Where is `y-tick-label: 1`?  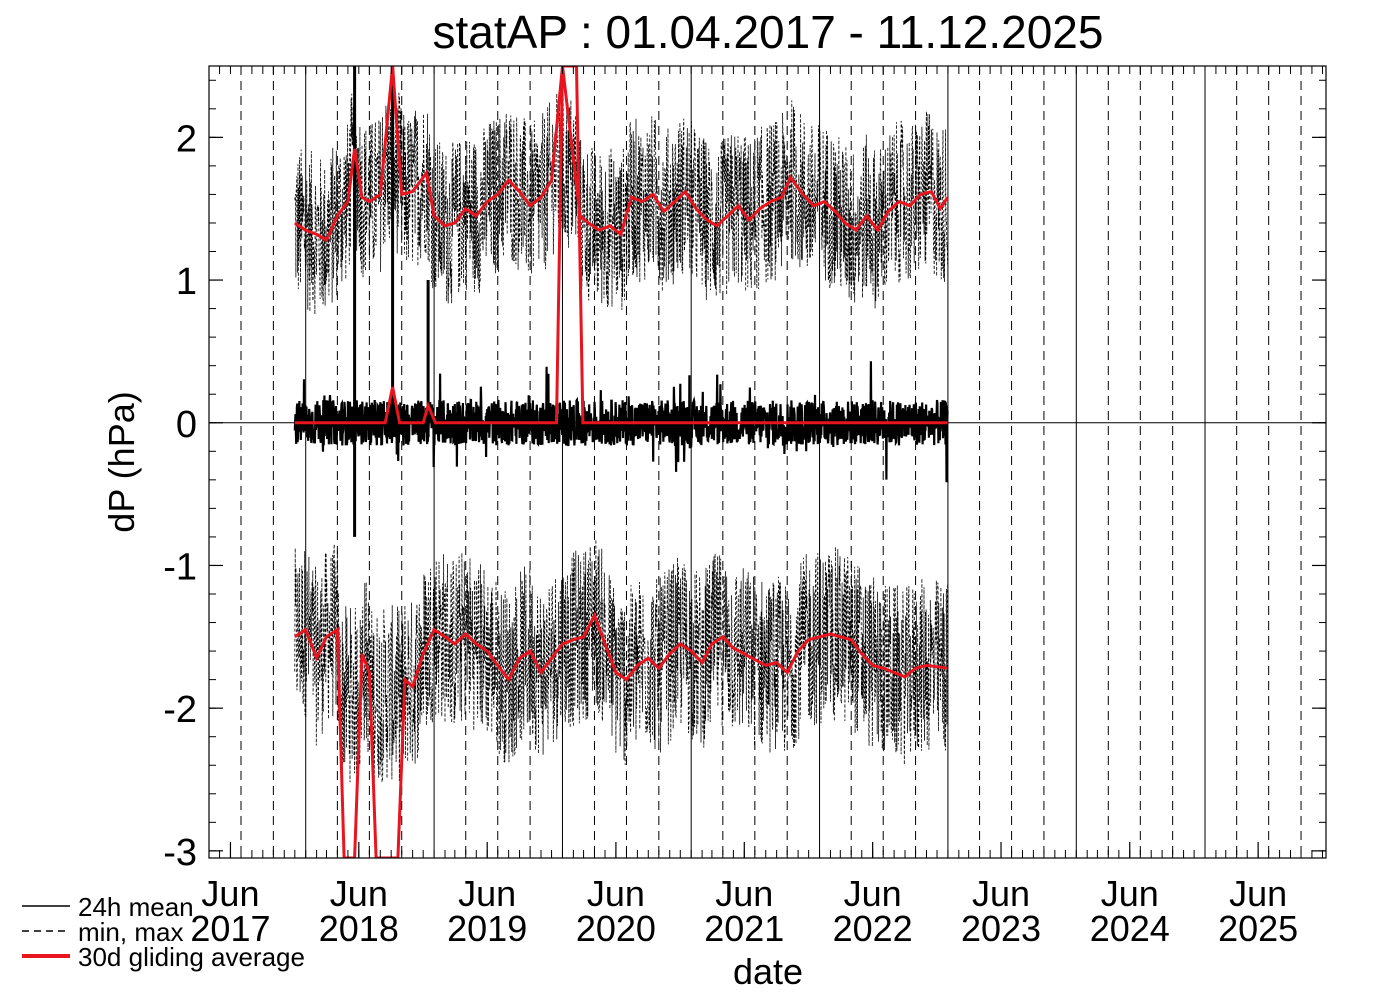
y-tick-label: 1 is located at coordinates (186, 282).